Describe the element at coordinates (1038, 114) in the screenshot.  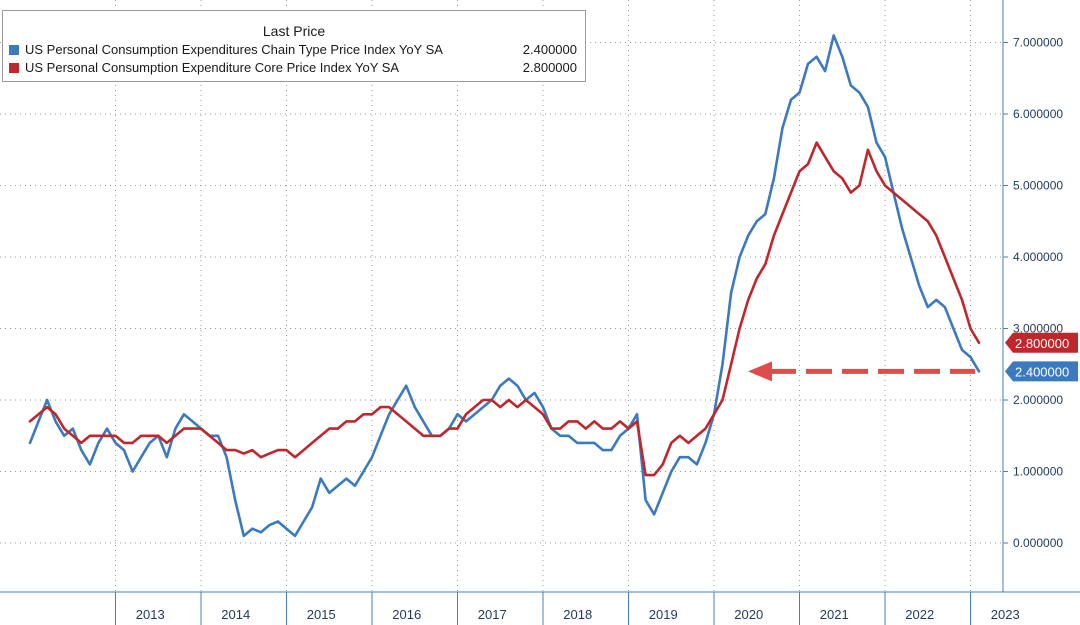
I see `y-tick-label: 6.000000` at that location.